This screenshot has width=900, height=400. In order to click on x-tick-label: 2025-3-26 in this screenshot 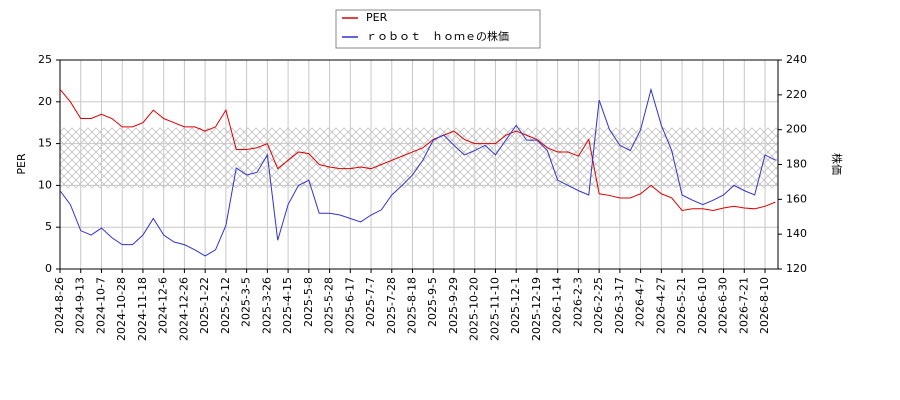, I will do `click(266, 305)`.